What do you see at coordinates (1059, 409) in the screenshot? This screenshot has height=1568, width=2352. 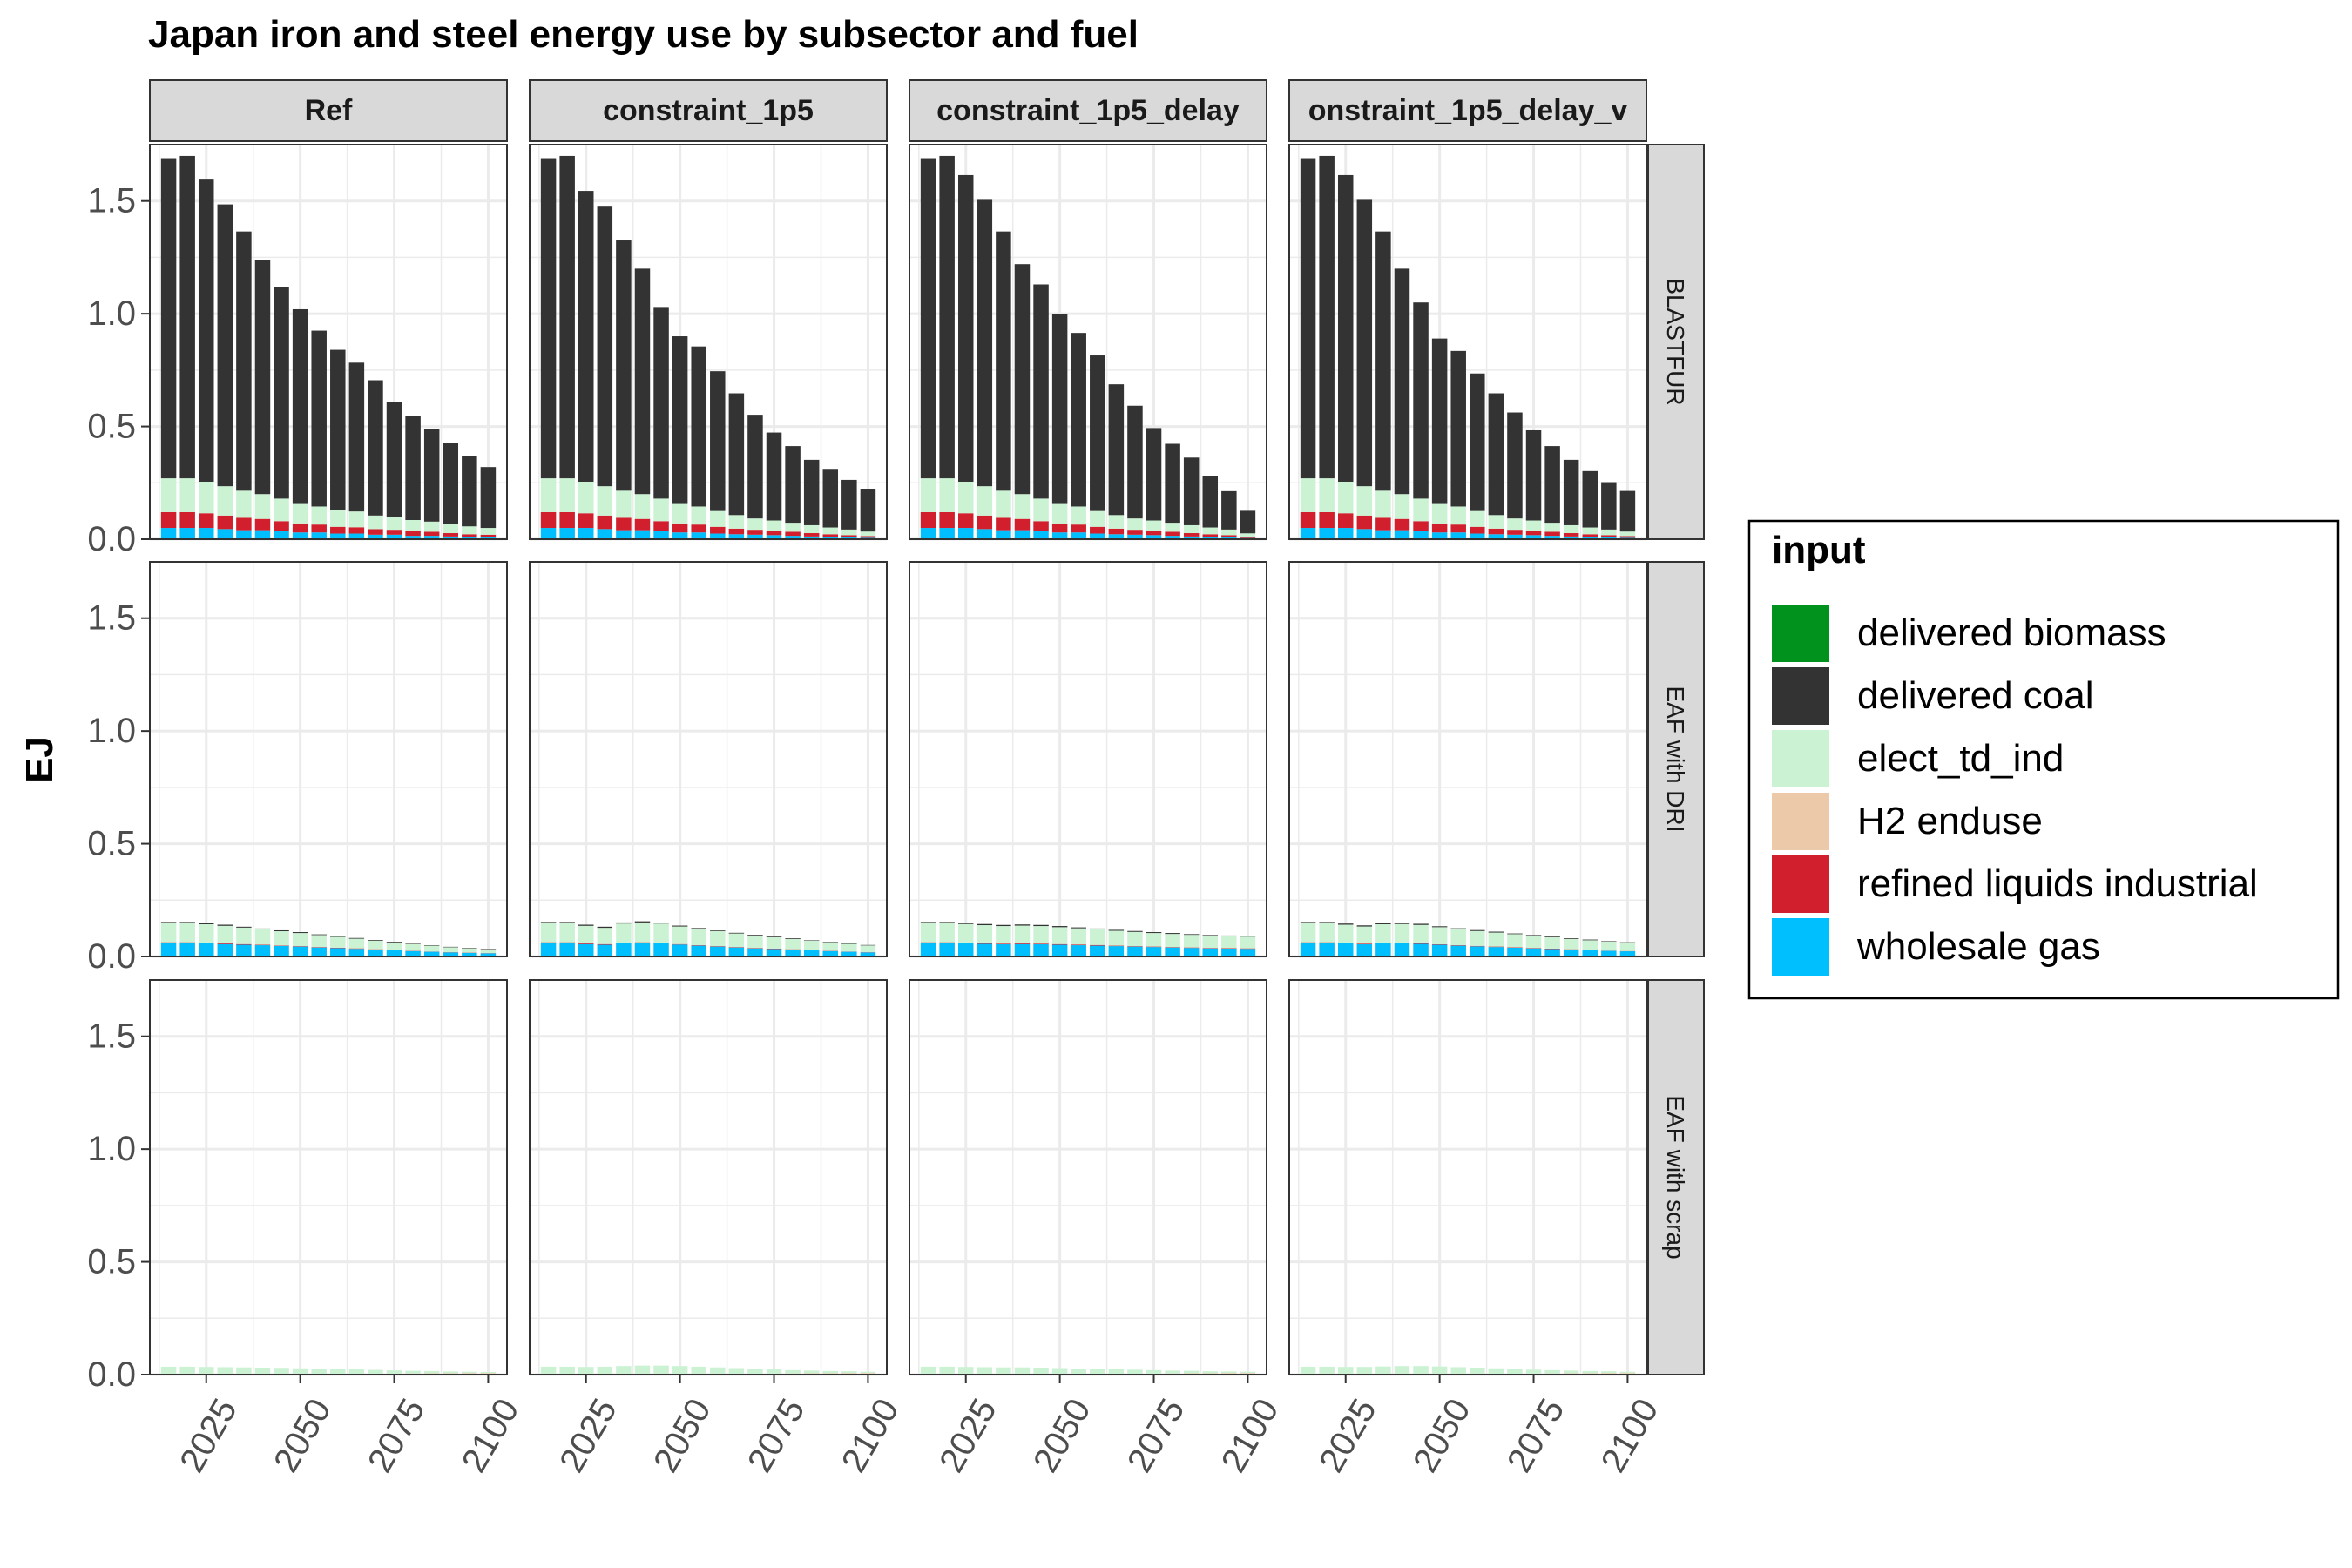 I see `bar-delivered-coal-2050` at bounding box center [1059, 409].